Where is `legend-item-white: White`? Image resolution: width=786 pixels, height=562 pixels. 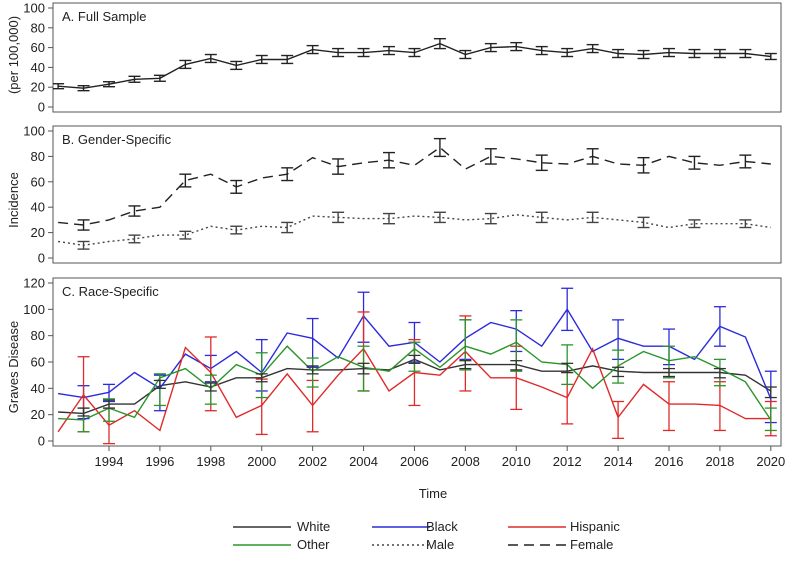 legend-item-white: White is located at coordinates (281, 526).